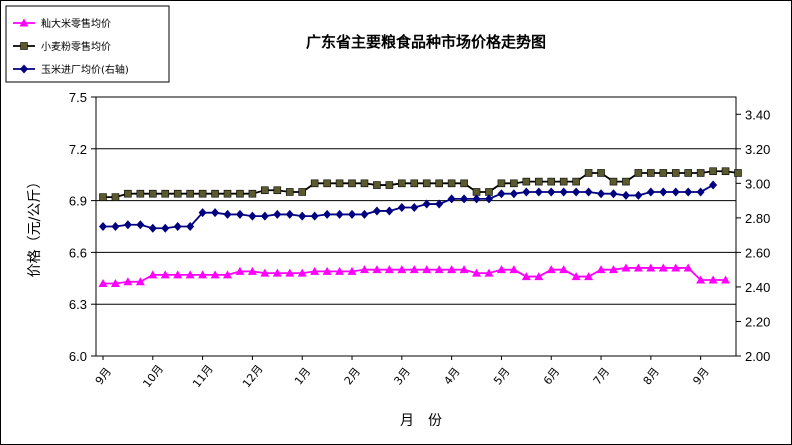 This screenshot has width=792, height=445. I want to click on x-tick-label: 12月, so click(253, 376).